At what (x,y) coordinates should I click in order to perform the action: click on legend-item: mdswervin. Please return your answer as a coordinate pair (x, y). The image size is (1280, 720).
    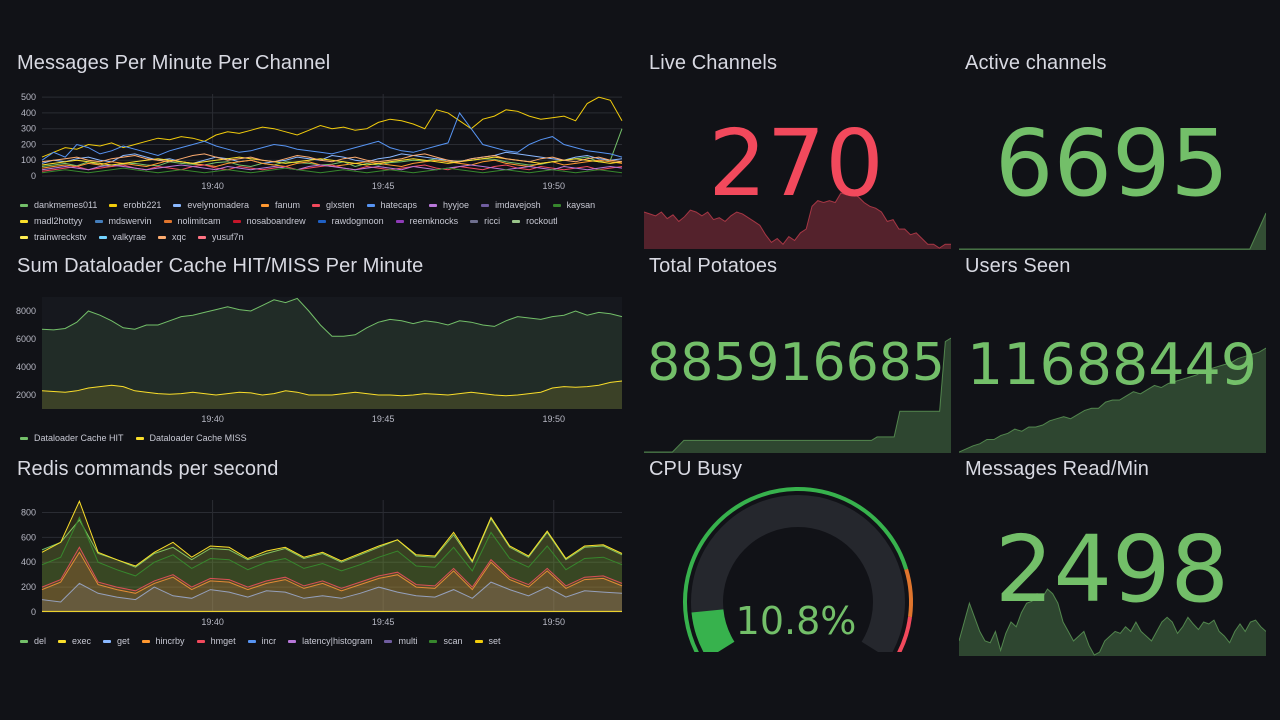
    Looking at the image, I should click on (123, 221).